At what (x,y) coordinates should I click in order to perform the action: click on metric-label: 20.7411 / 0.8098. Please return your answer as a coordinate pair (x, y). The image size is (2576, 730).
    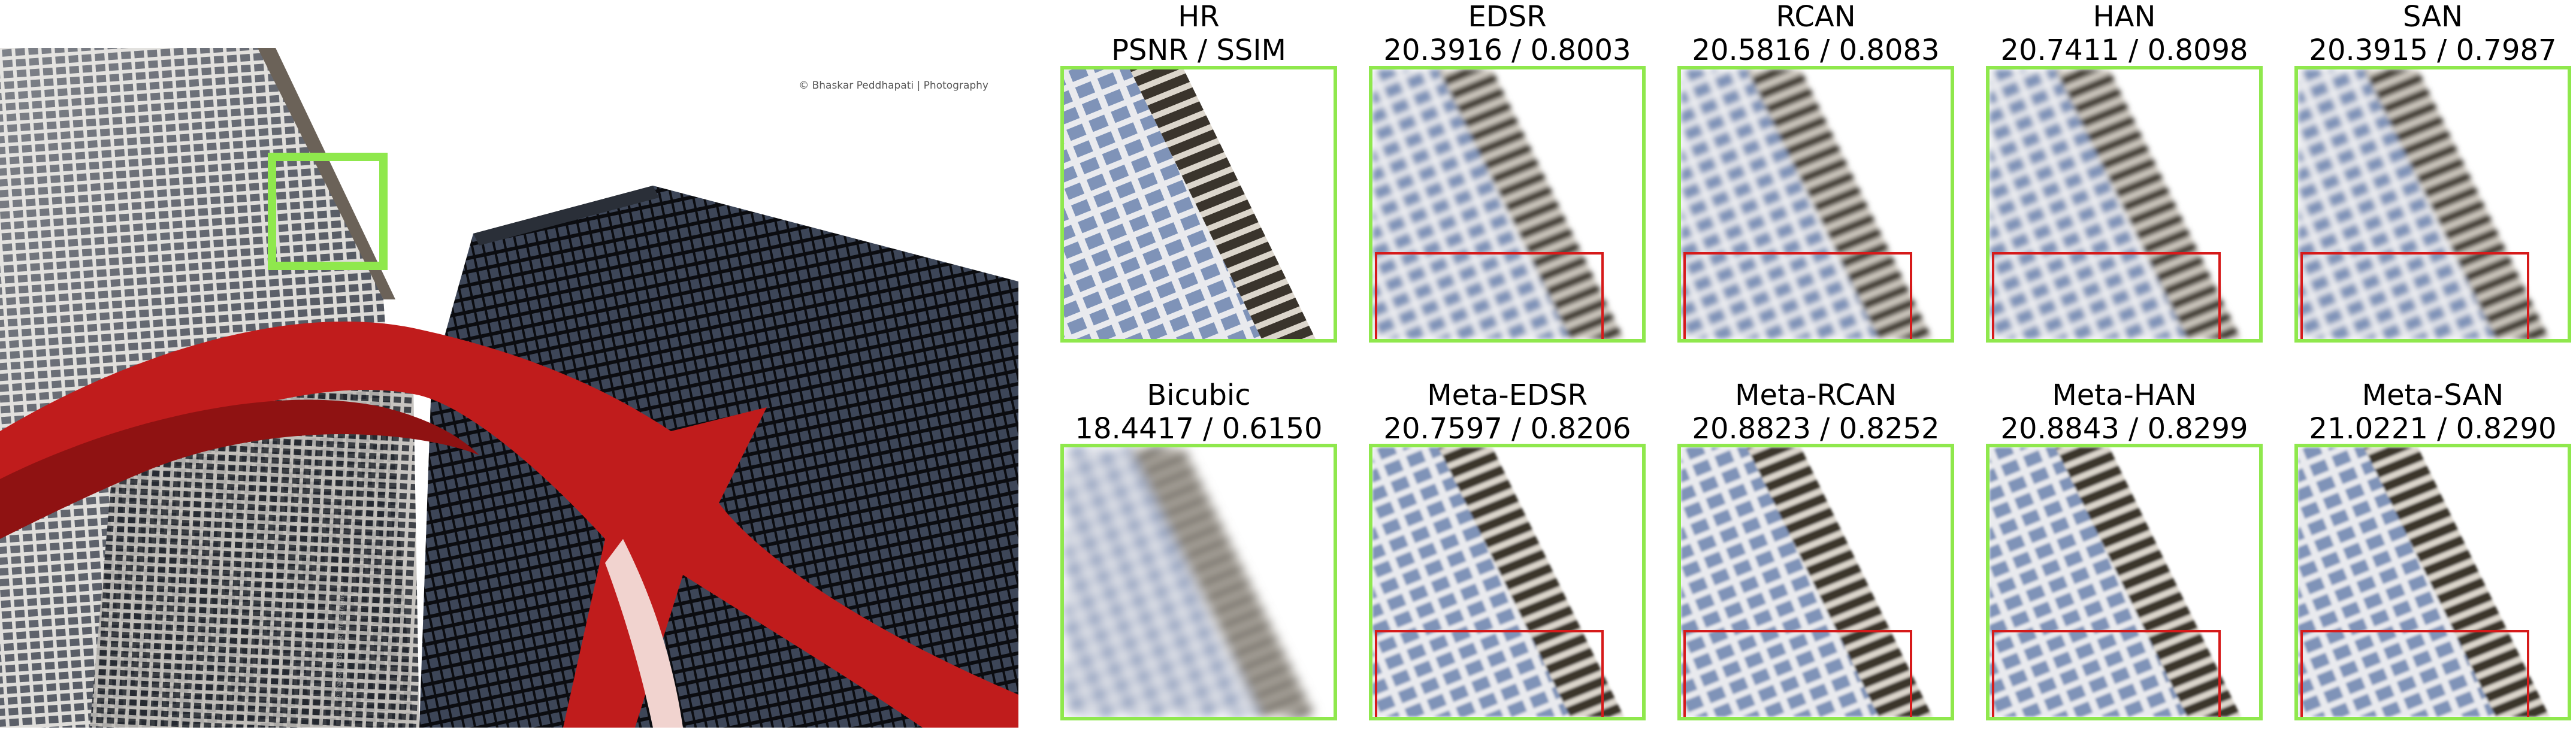
    Looking at the image, I should click on (2124, 50).